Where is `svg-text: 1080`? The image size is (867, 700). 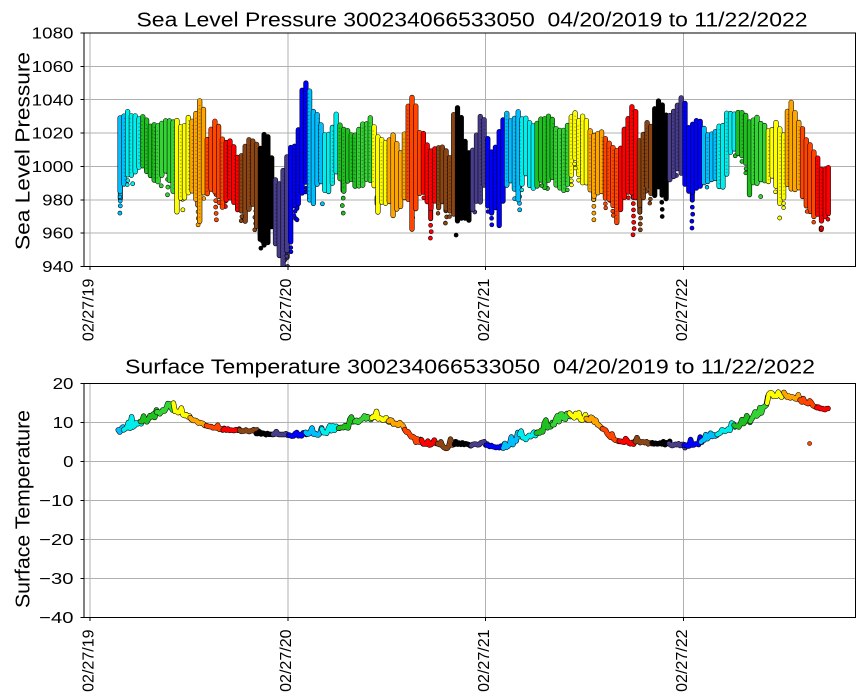 svg-text: 1080 is located at coordinates (53, 34).